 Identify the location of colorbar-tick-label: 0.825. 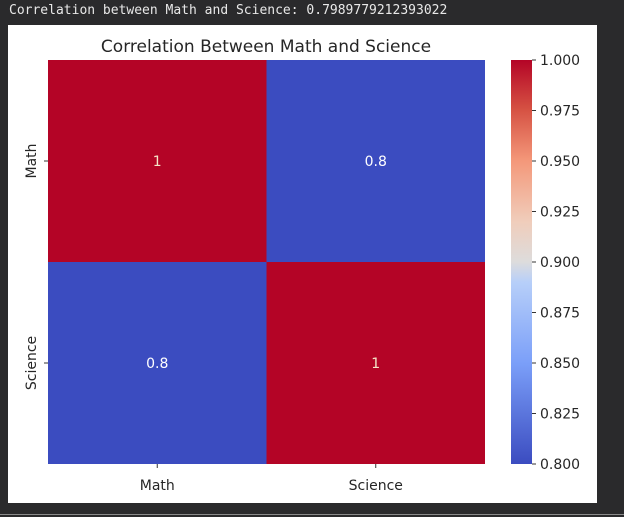
(560, 415).